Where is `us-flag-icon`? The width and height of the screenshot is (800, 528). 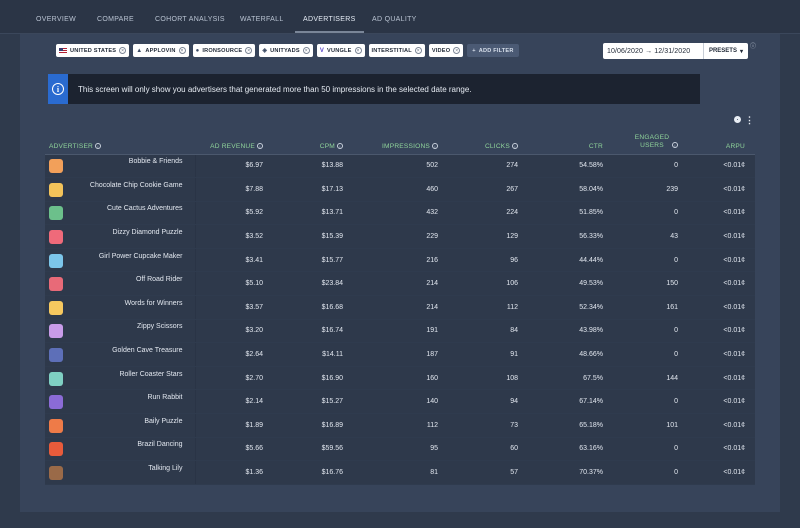 us-flag-icon is located at coordinates (63, 50).